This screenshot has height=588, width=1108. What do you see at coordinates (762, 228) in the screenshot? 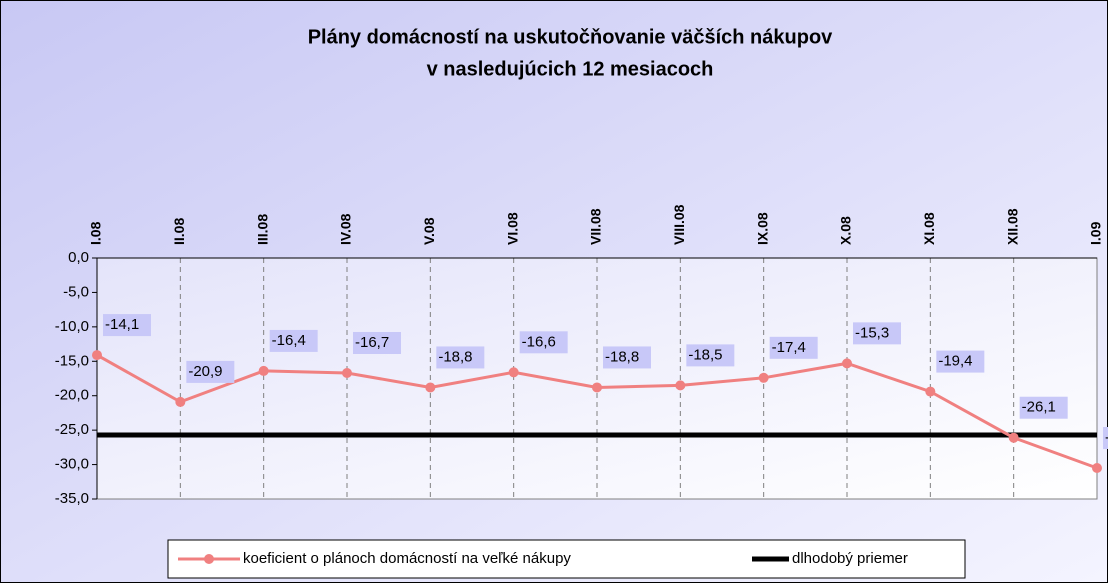
I see `x-tick-label: IX.08` at bounding box center [762, 228].